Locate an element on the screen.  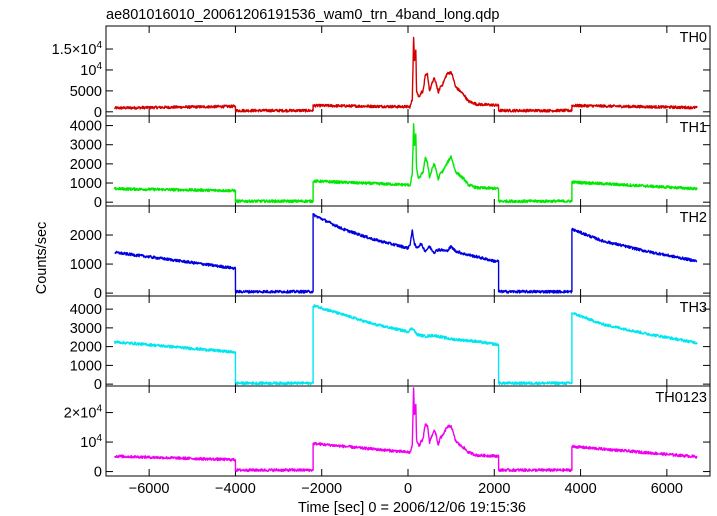
series-line-th0 is located at coordinates (405, 74).